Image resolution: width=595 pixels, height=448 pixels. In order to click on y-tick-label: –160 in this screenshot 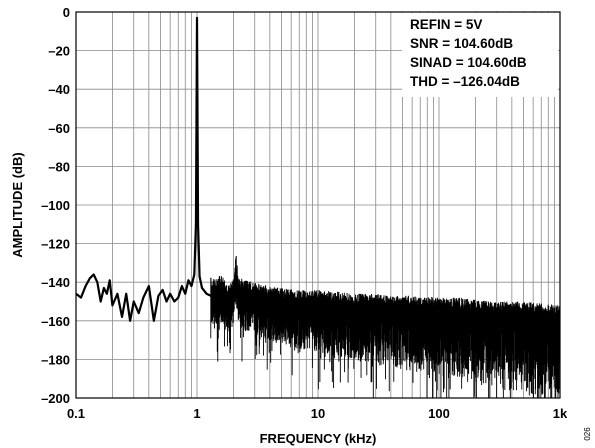, I will do `click(55, 321)`.